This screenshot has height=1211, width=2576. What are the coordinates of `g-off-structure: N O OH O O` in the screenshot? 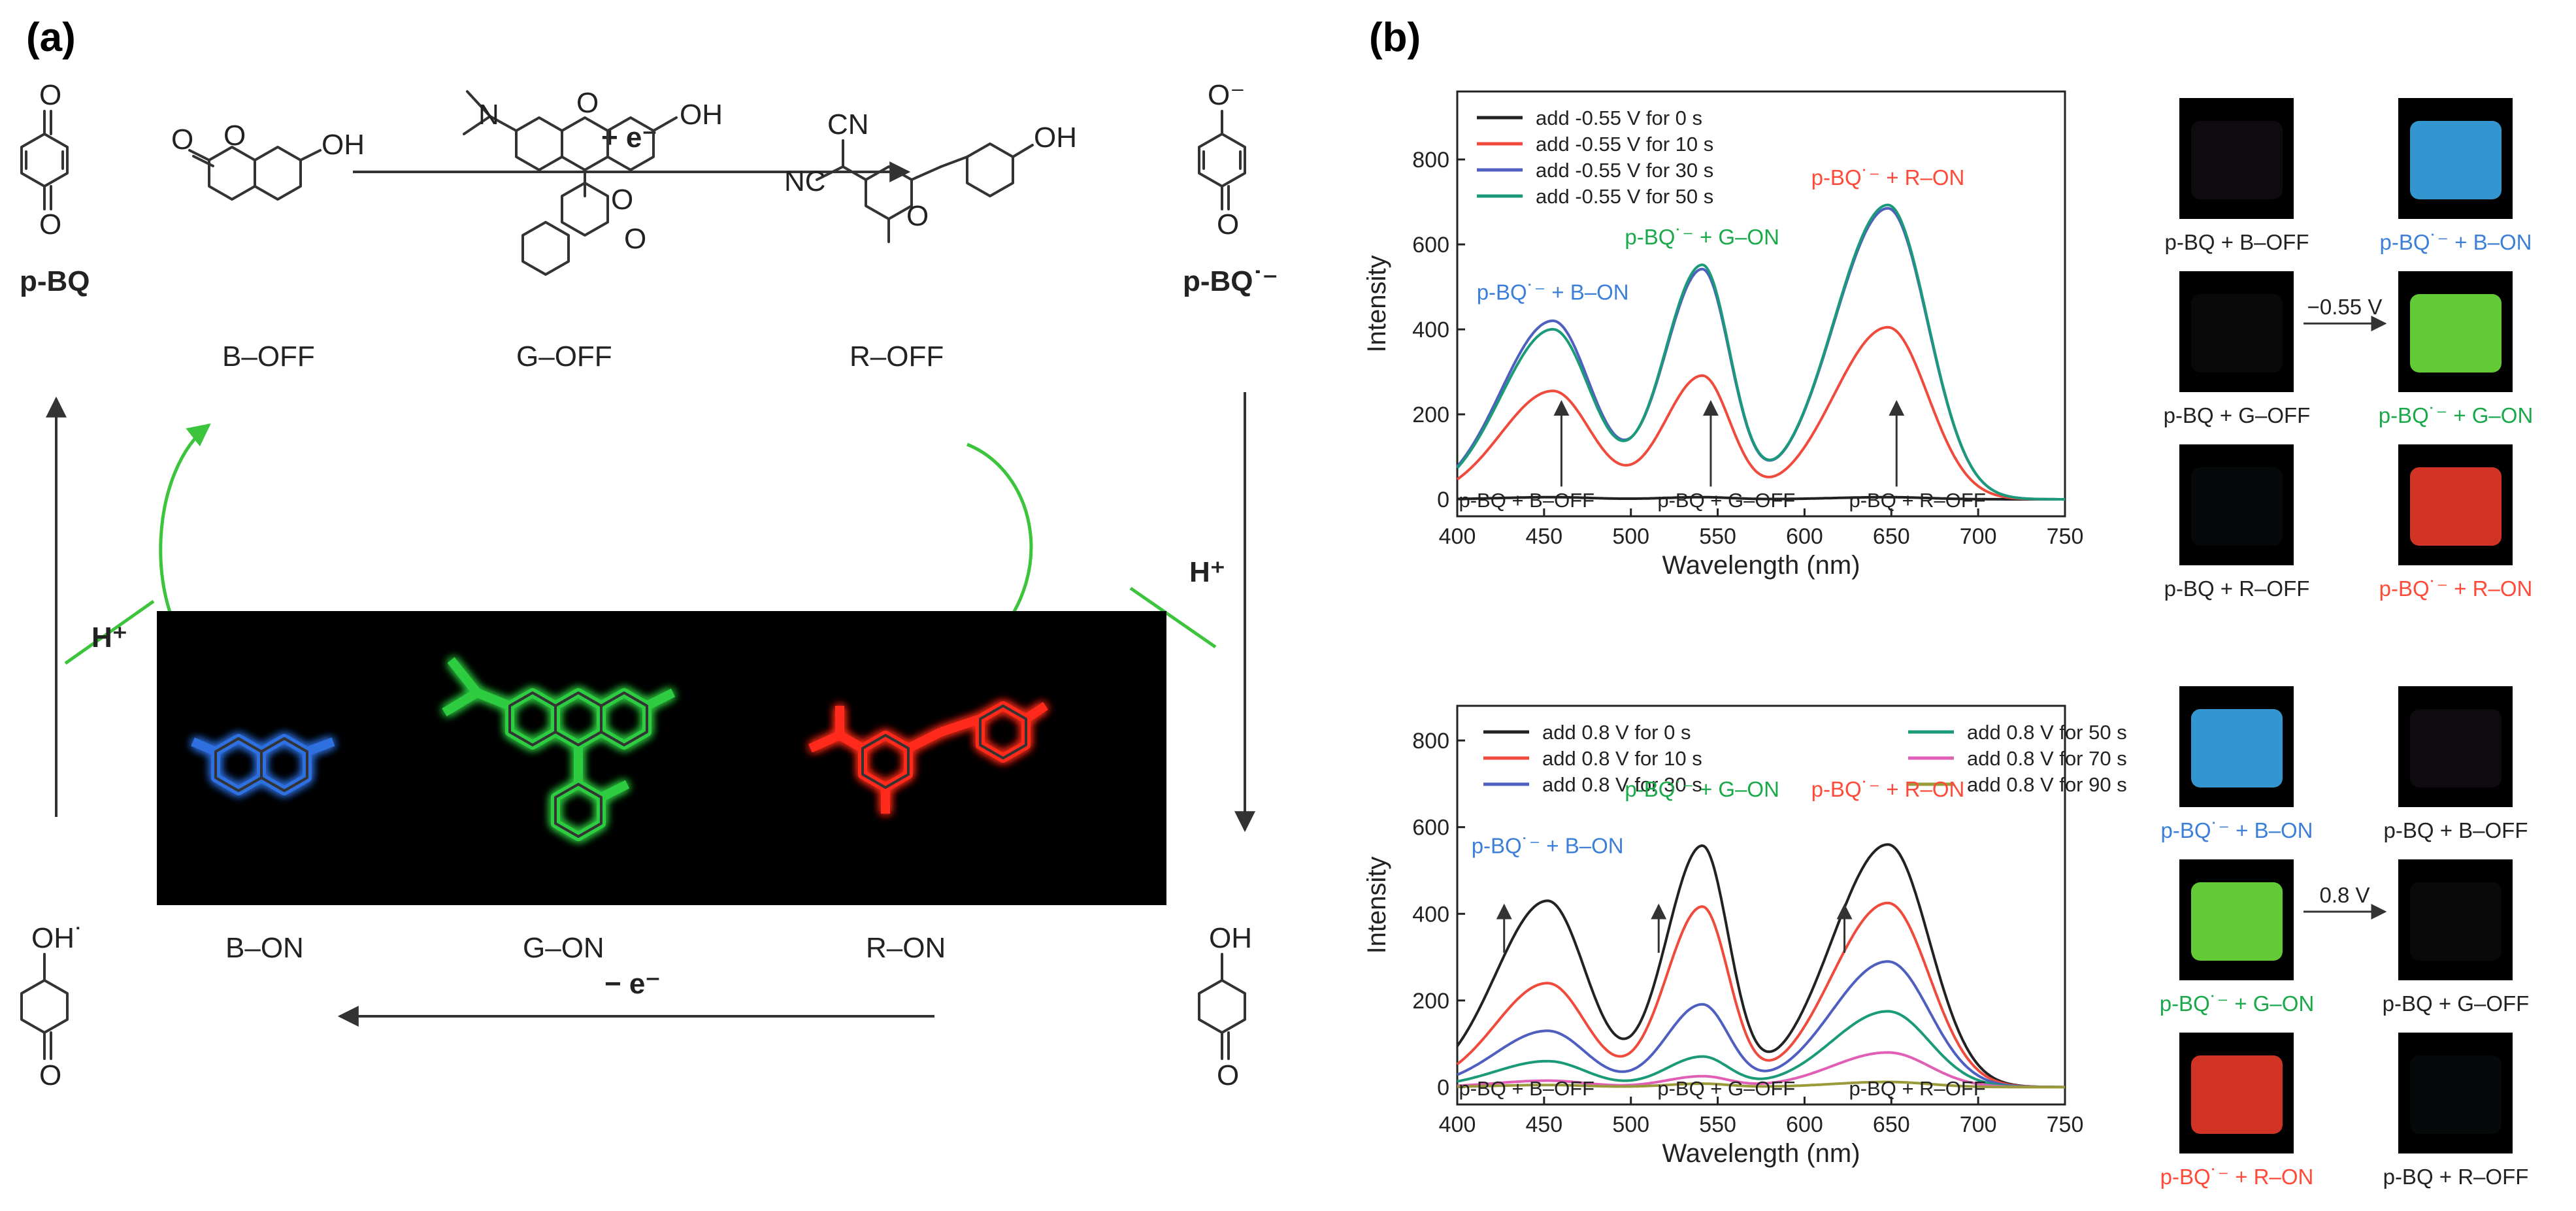 It's located at (593, 181).